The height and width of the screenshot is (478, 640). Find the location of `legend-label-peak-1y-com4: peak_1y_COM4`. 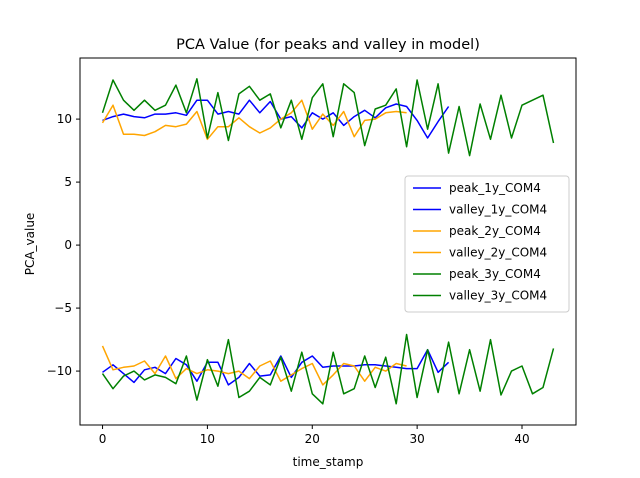

legend-label-peak-1y-com4: peak_1y_COM4 is located at coordinates (495, 188).